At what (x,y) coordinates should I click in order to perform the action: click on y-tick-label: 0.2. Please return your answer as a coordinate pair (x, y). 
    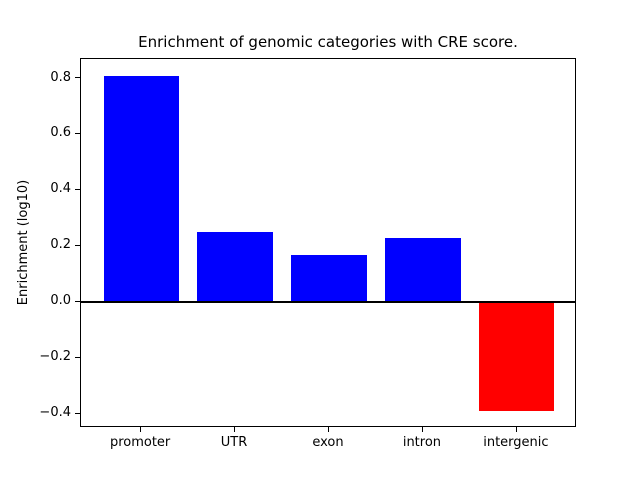
    Looking at the image, I should click on (60, 245).